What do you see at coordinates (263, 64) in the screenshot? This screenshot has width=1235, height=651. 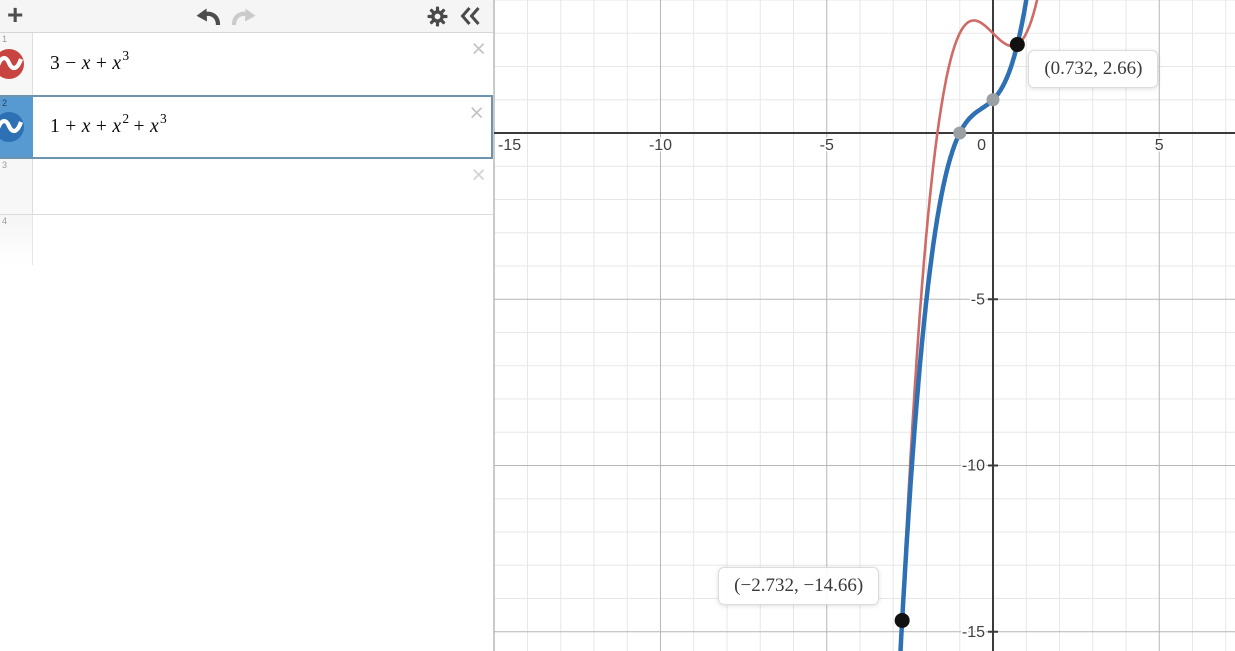 I see `expression-input-1: 3 − x + x3` at bounding box center [263, 64].